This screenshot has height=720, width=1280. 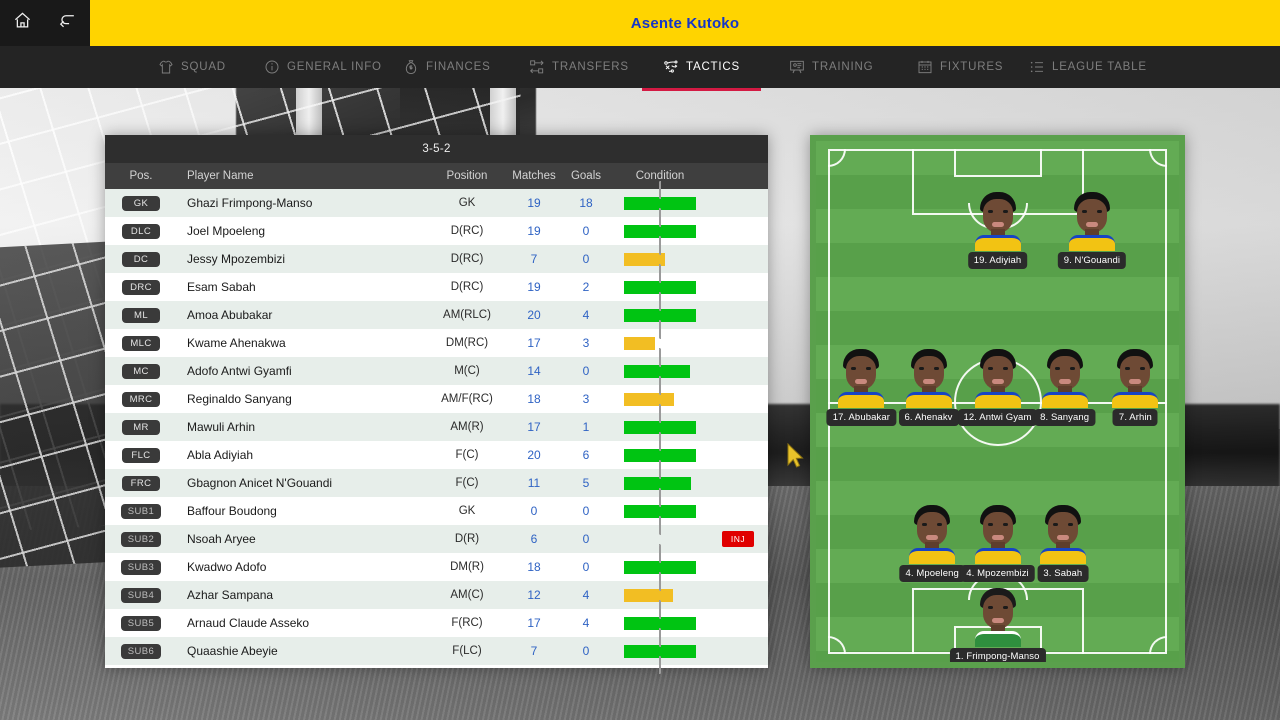 I want to click on pitch-player: 4. Mpozembizi, so click(x=997, y=543).